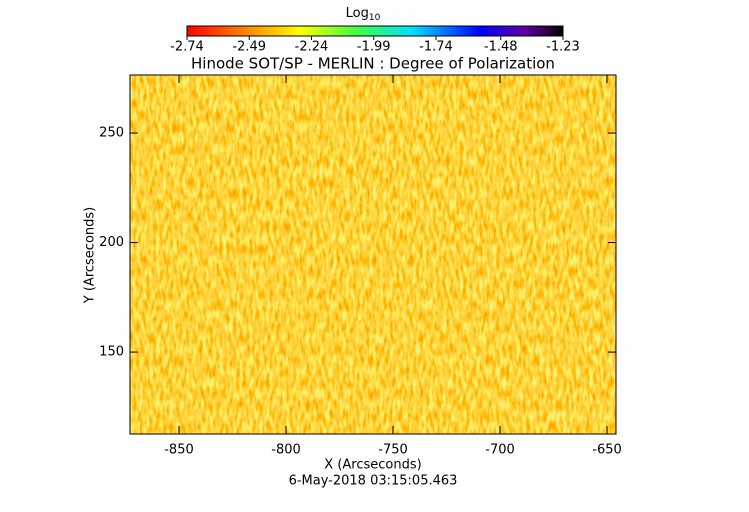 Image resolution: width=749 pixels, height=512 pixels. I want to click on colorbar-tick-label: -2.24, so click(312, 47).